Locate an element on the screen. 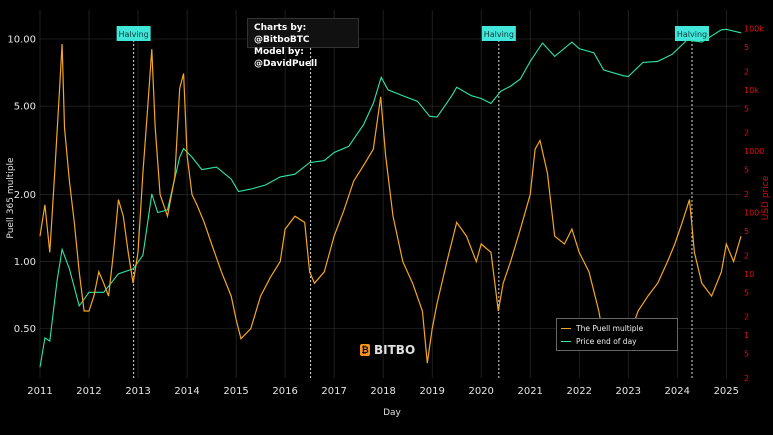  y-right-tick-label: 10k is located at coordinates (751, 90).